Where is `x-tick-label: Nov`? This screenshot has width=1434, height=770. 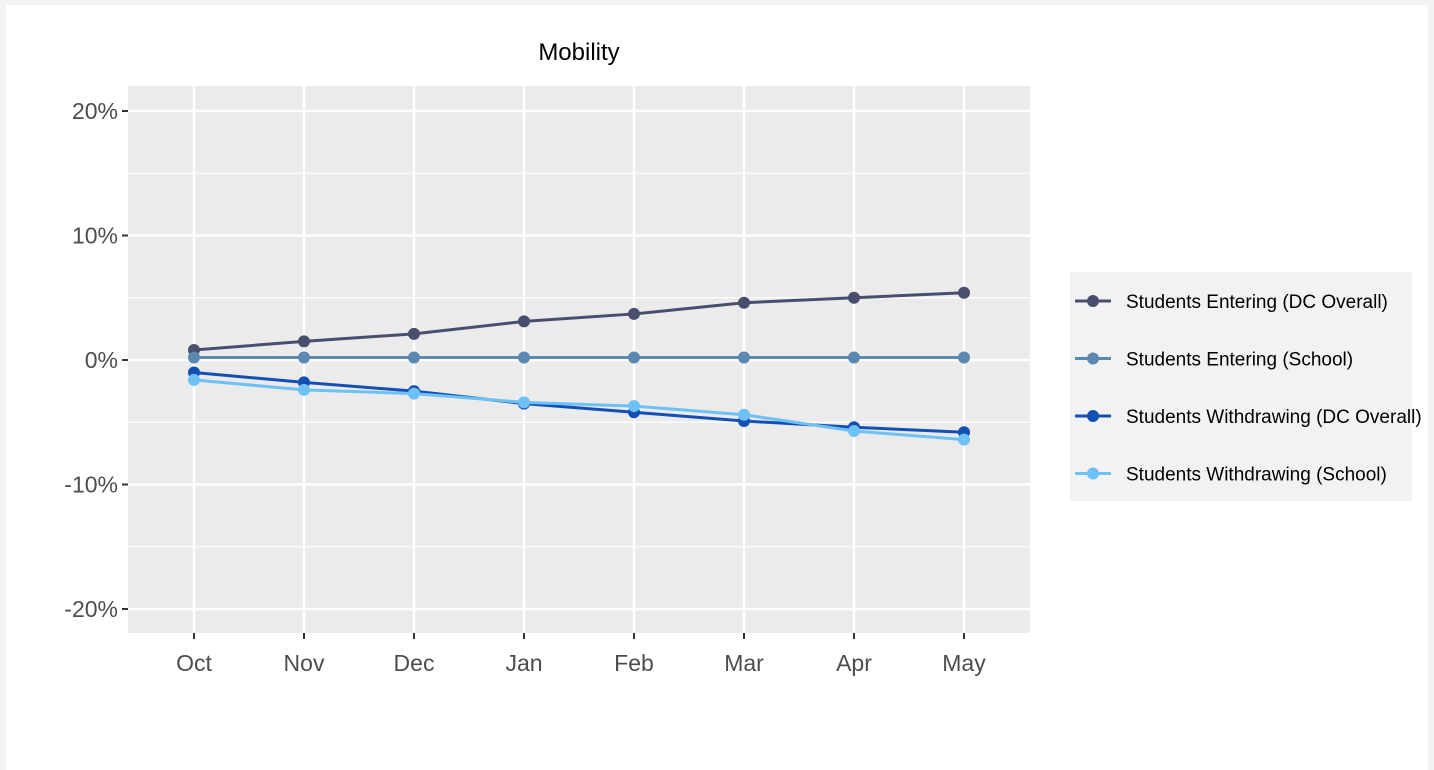
x-tick-label: Nov is located at coordinates (304, 663).